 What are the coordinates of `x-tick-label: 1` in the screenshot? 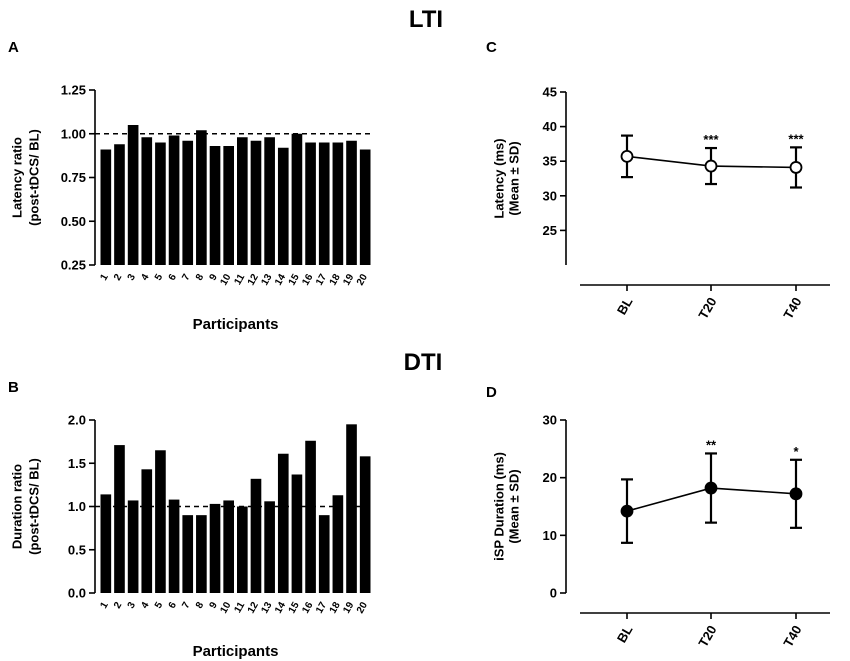 It's located at (104, 605).